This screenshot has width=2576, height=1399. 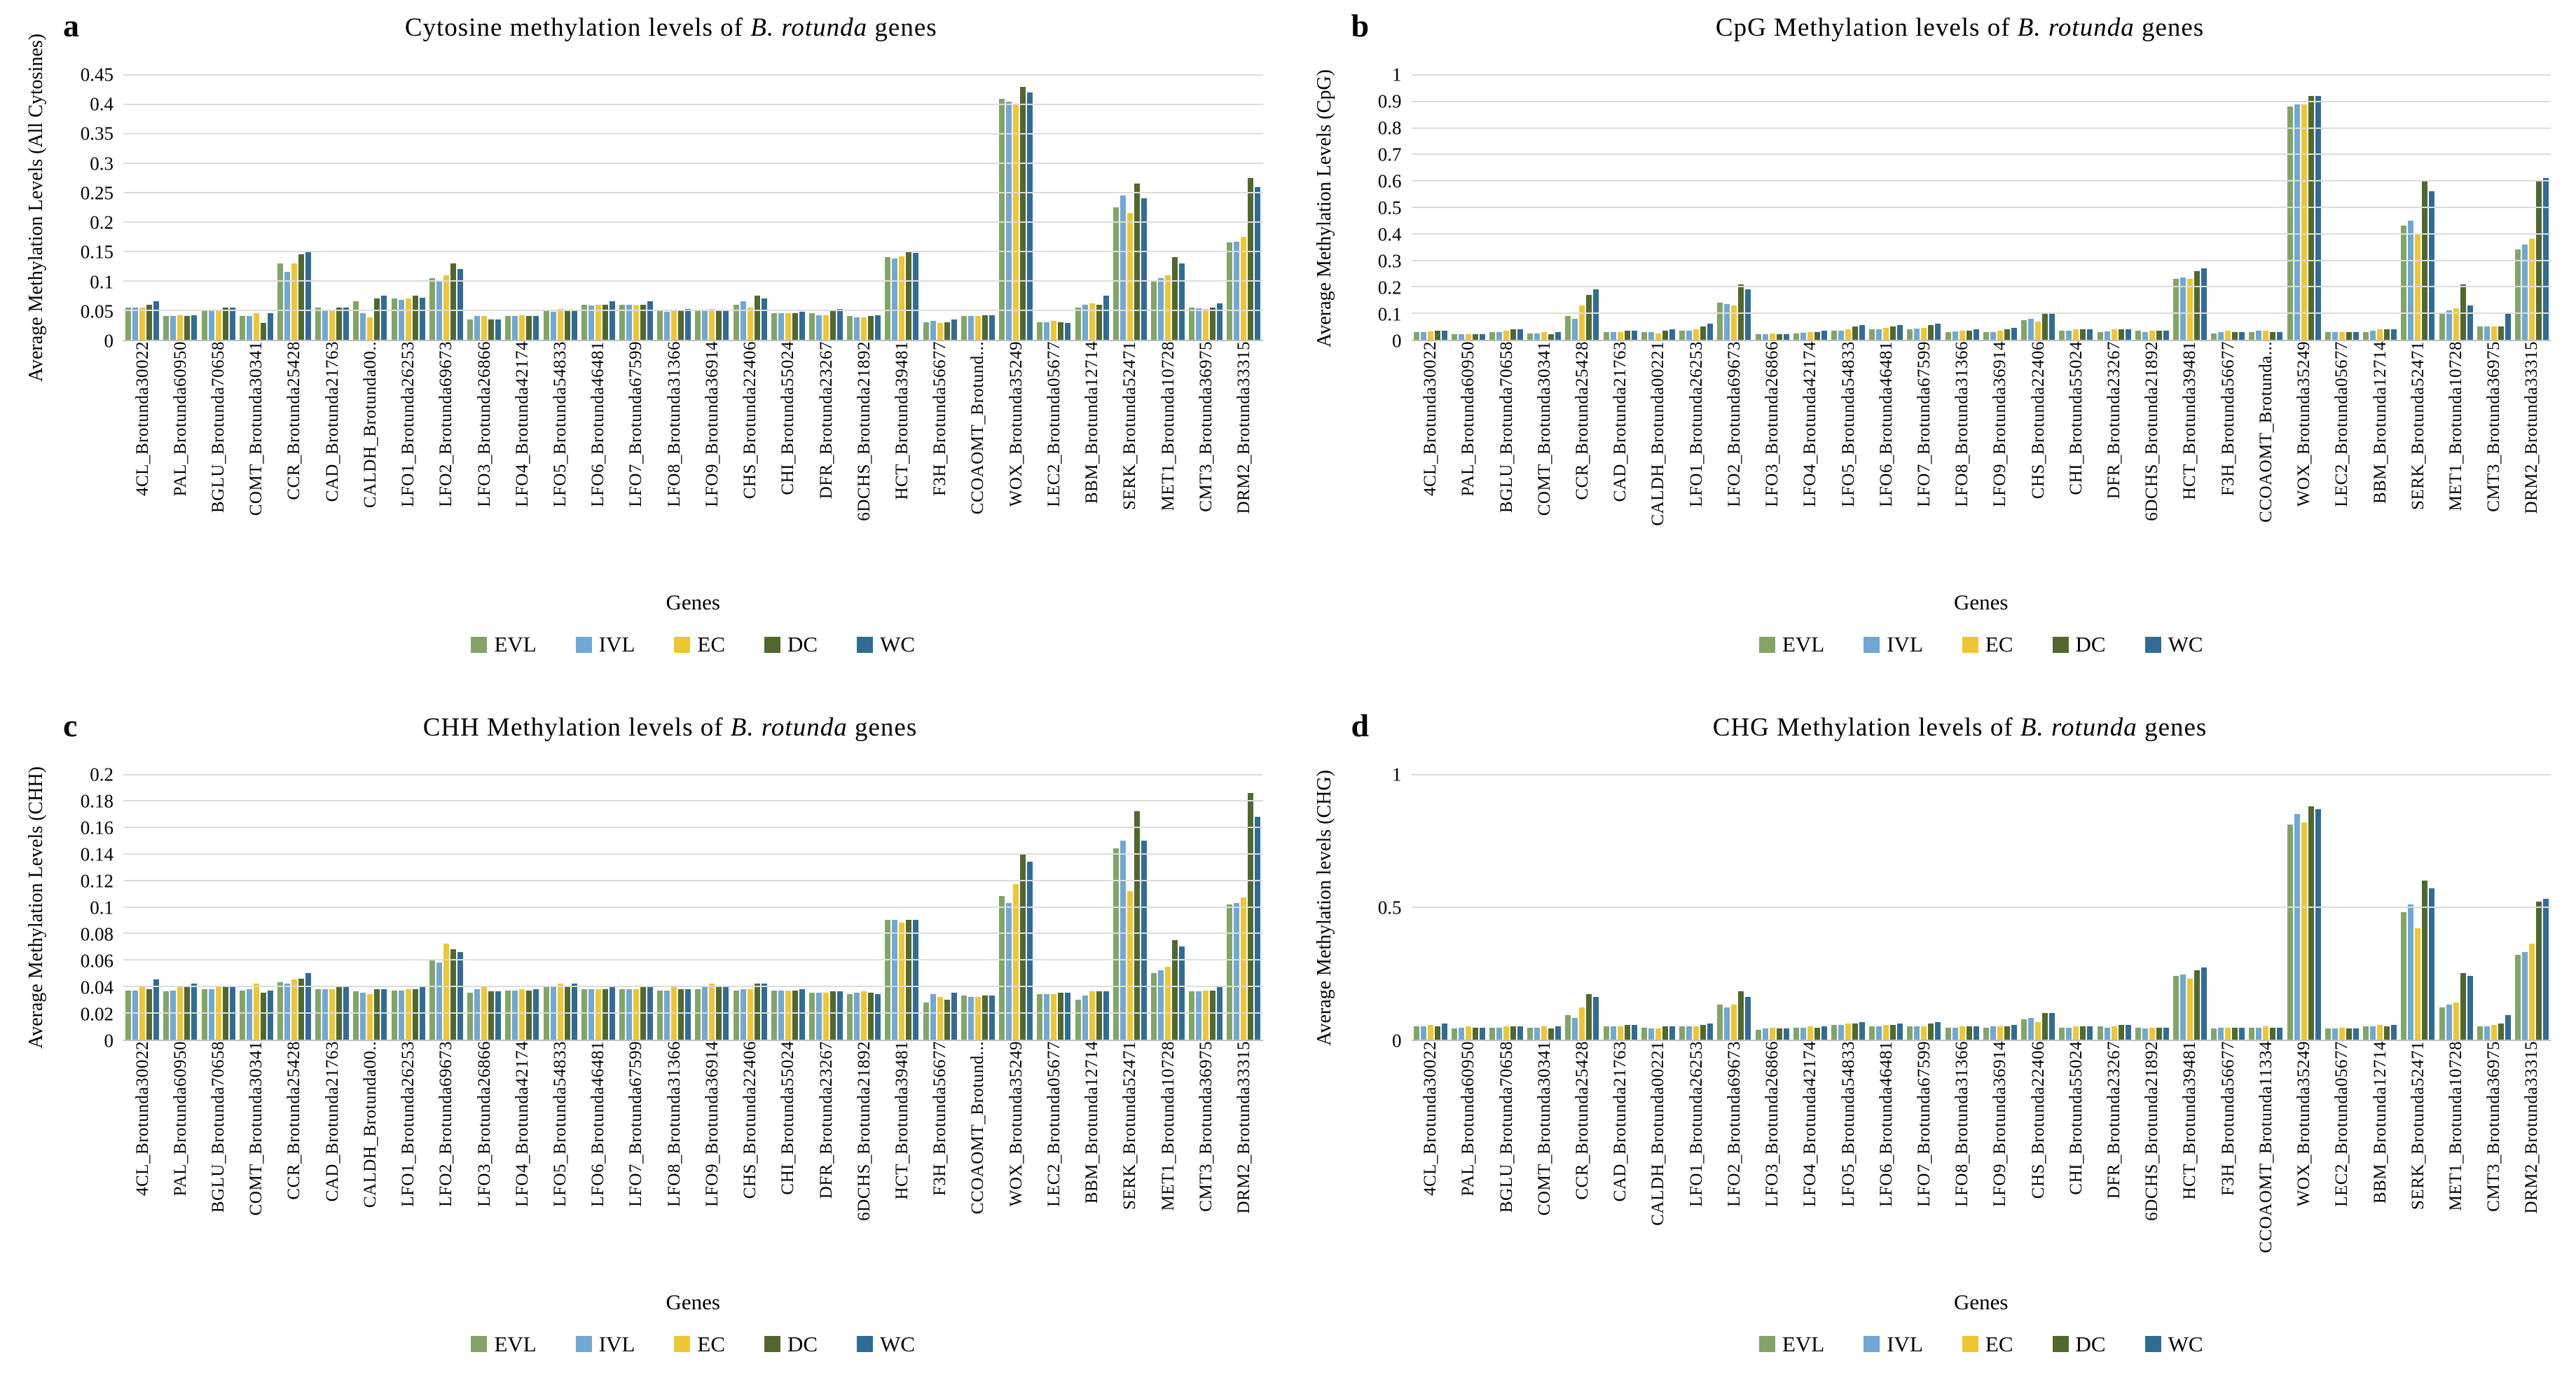 I want to click on panel-letter: b, so click(x=1360, y=25).